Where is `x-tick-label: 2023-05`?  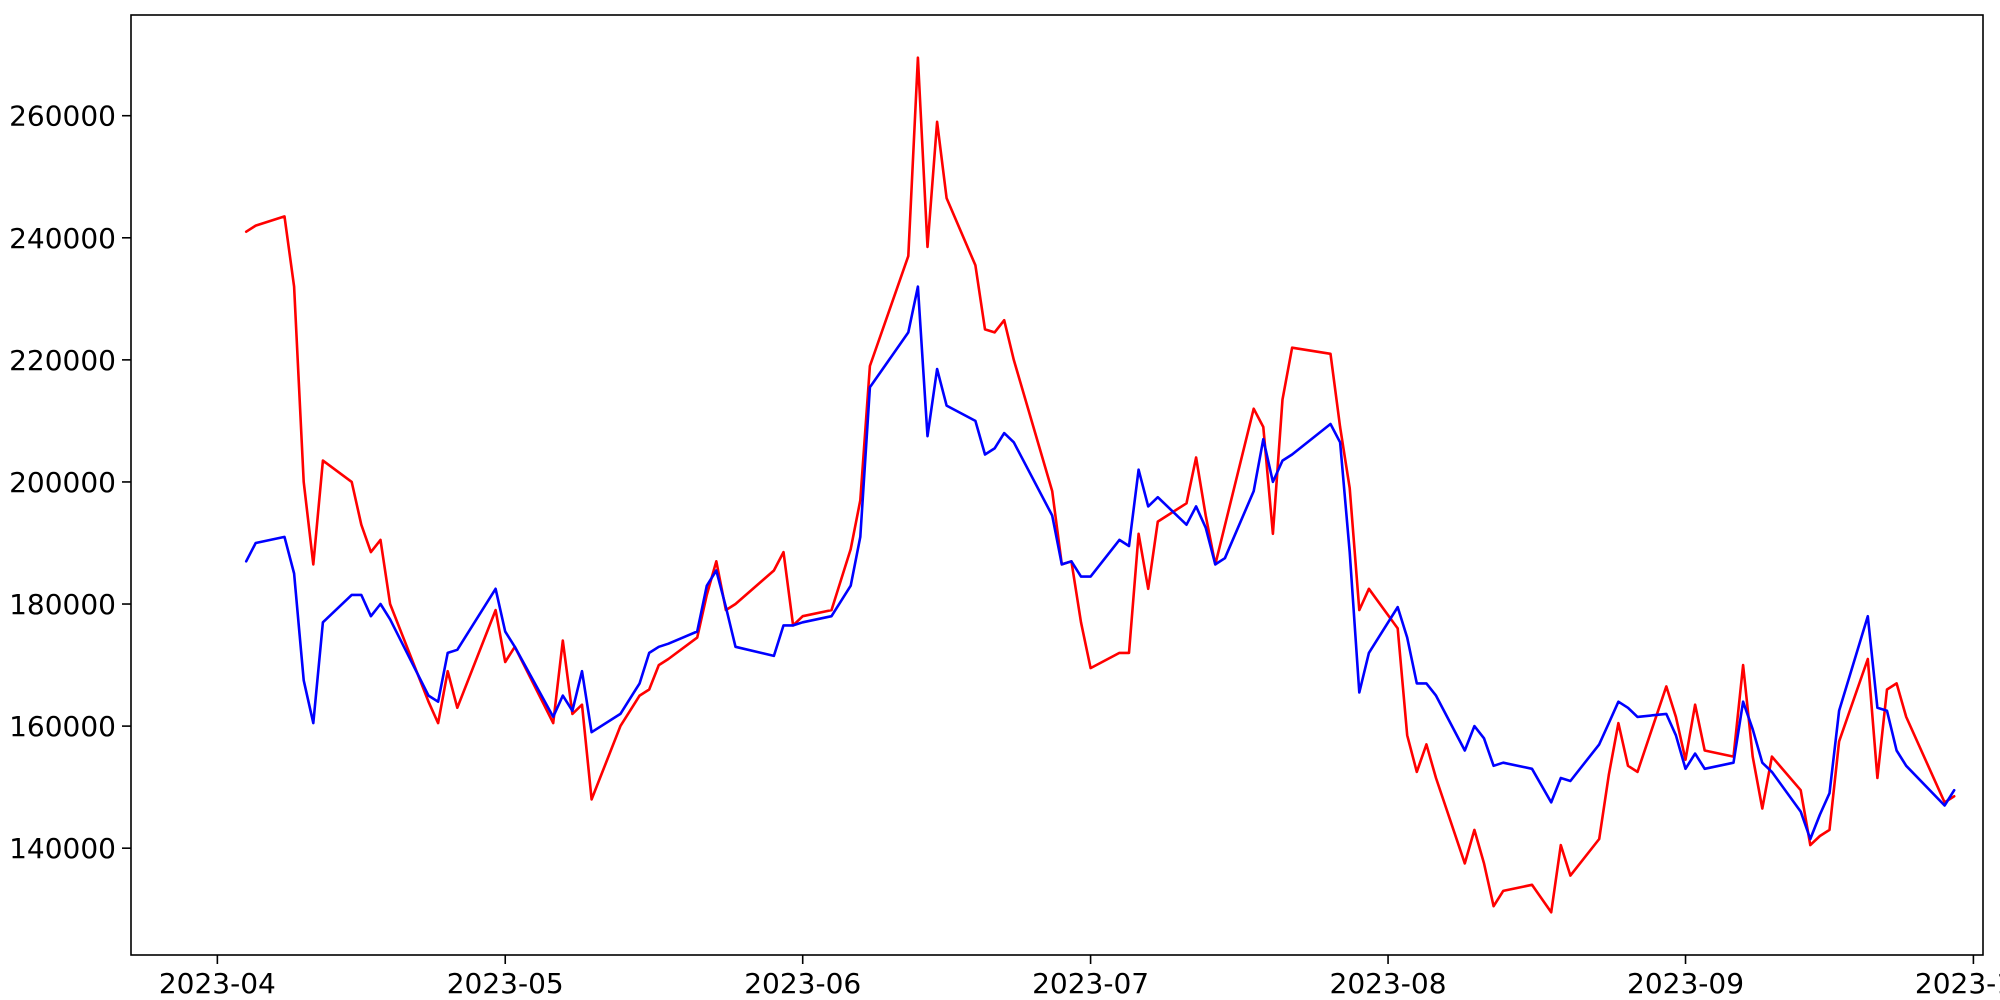
x-tick-label: 2023-05 is located at coordinates (505, 983).